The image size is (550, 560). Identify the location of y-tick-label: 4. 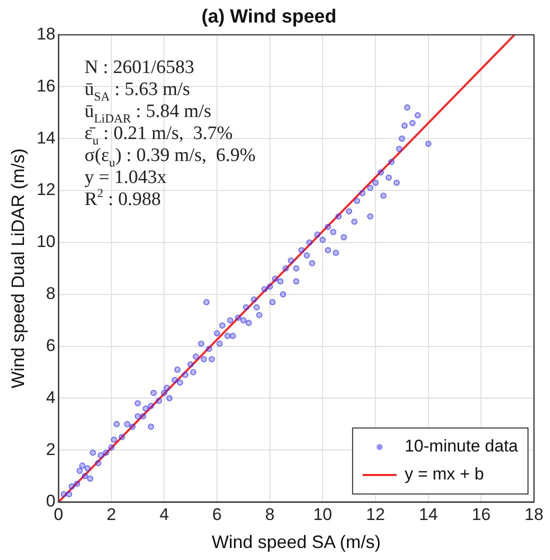
(51, 397).